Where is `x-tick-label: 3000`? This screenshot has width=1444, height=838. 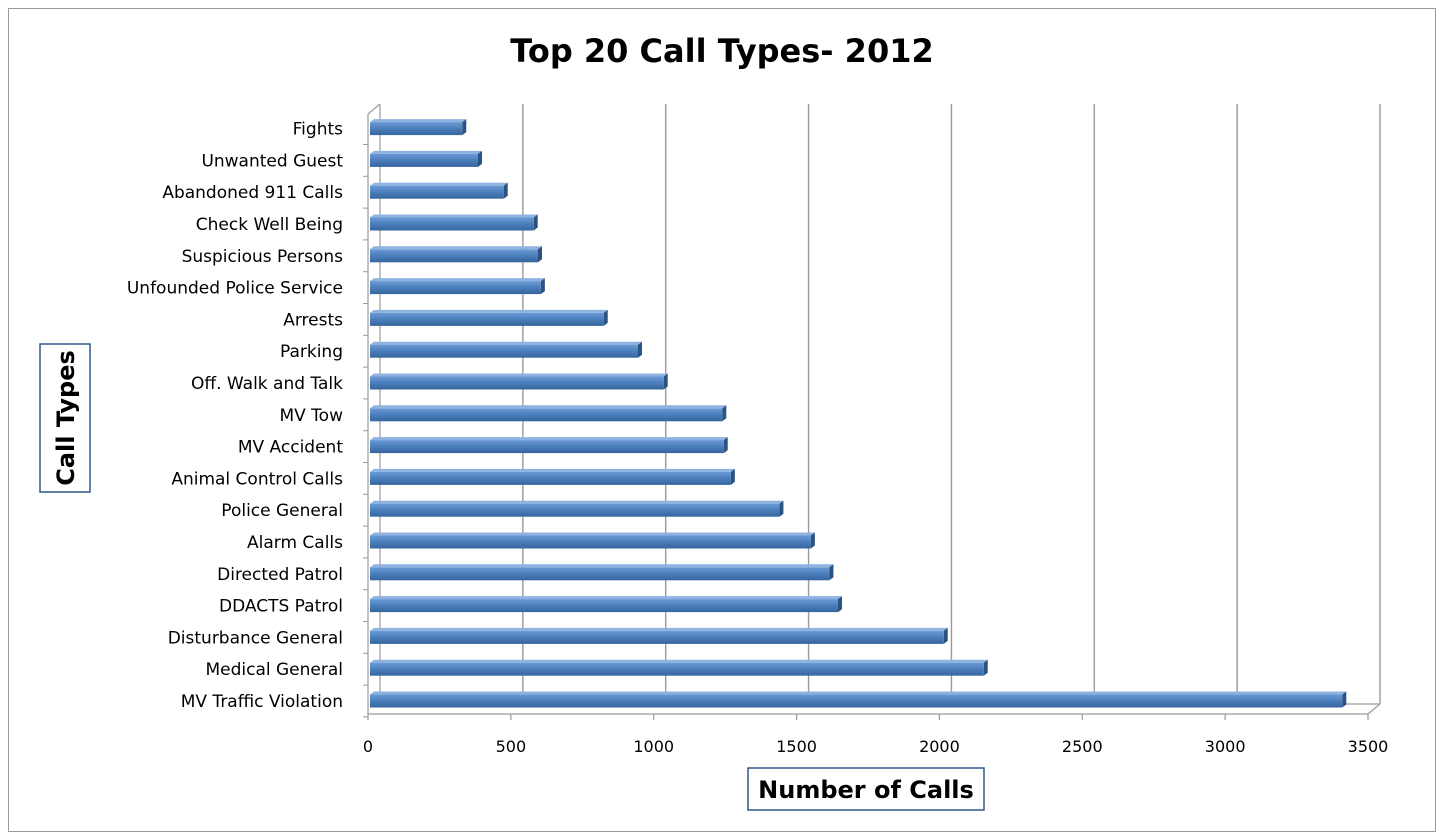
x-tick-label: 3000 is located at coordinates (1225, 746).